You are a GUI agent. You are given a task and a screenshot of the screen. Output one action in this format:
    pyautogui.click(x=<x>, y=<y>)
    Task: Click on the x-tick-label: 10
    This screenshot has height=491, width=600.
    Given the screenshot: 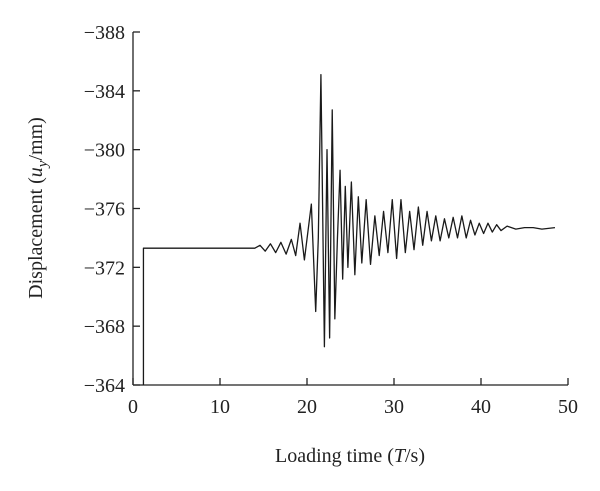 What is the action you would take?
    pyautogui.click(x=220, y=407)
    